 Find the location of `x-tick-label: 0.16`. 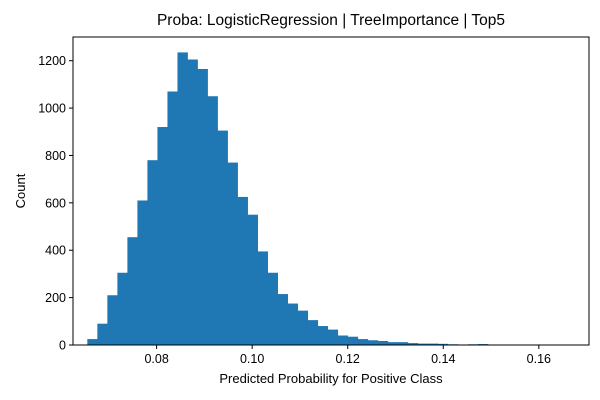

x-tick-label: 0.16 is located at coordinates (539, 359).